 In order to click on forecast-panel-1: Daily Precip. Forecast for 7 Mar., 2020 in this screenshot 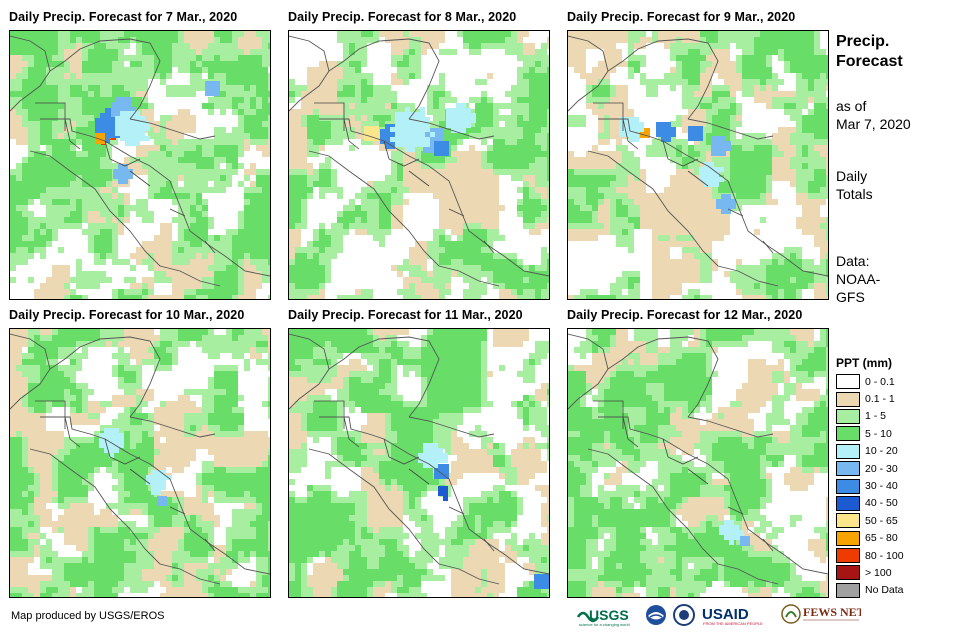, I will do `click(140, 155)`.